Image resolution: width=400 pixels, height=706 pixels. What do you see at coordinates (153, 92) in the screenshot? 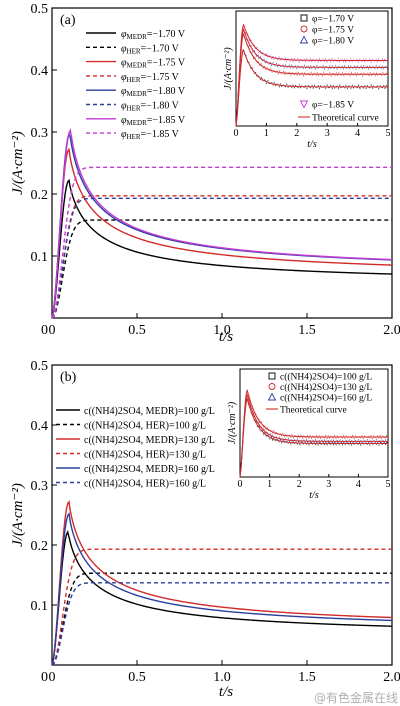
I see `legend-label-a-4: φMEDR=−1.80 V` at bounding box center [153, 92].